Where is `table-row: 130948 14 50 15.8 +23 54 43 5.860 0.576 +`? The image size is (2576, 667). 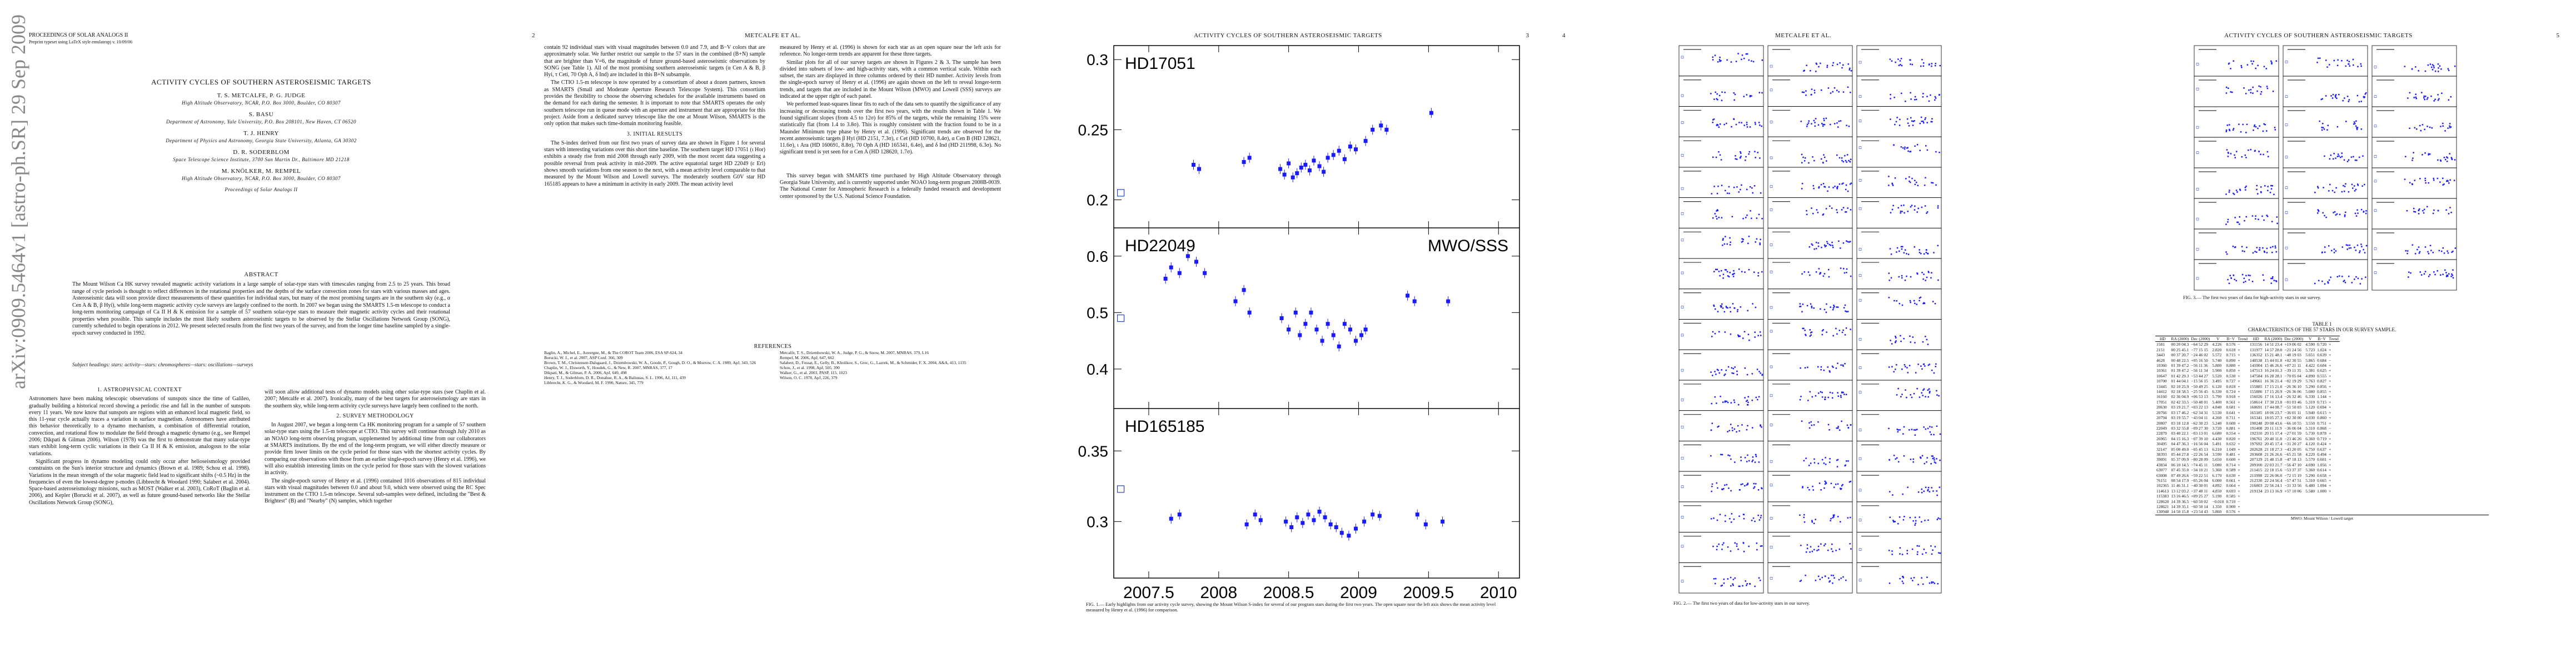 table-row: 130948 14 50 15.8 +23 54 43 5.860 0.576 + is located at coordinates (2247, 511).